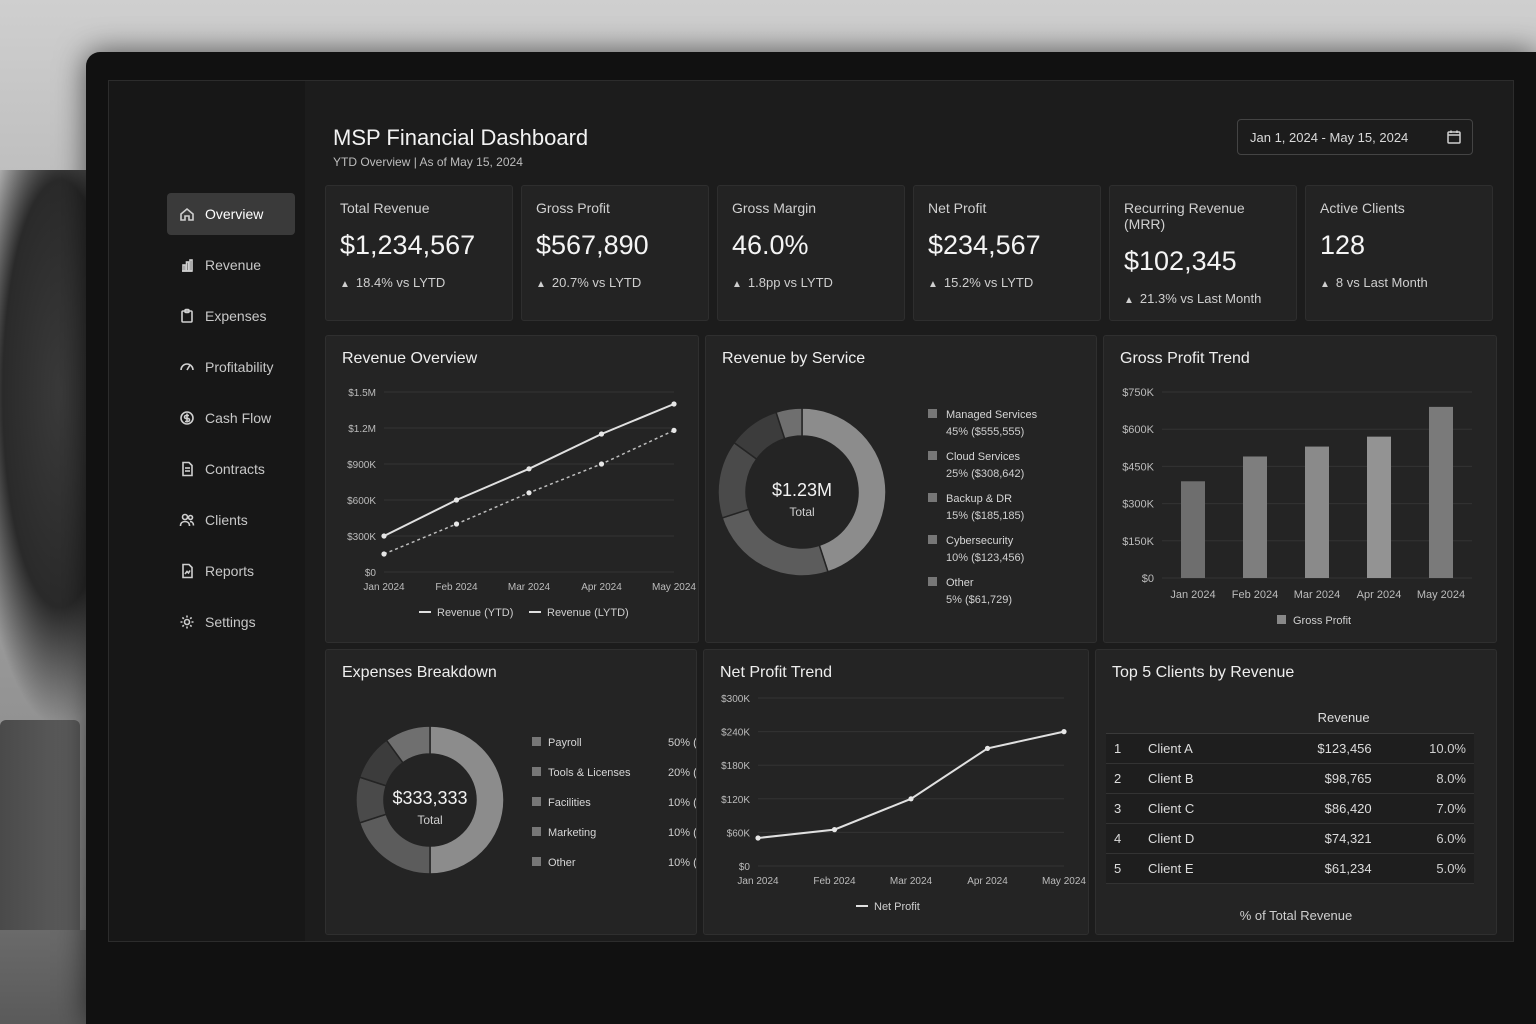  What do you see at coordinates (615, 282) in the screenshot?
I see `kpi-change: ▲ 20.7% vs LYTD` at bounding box center [615, 282].